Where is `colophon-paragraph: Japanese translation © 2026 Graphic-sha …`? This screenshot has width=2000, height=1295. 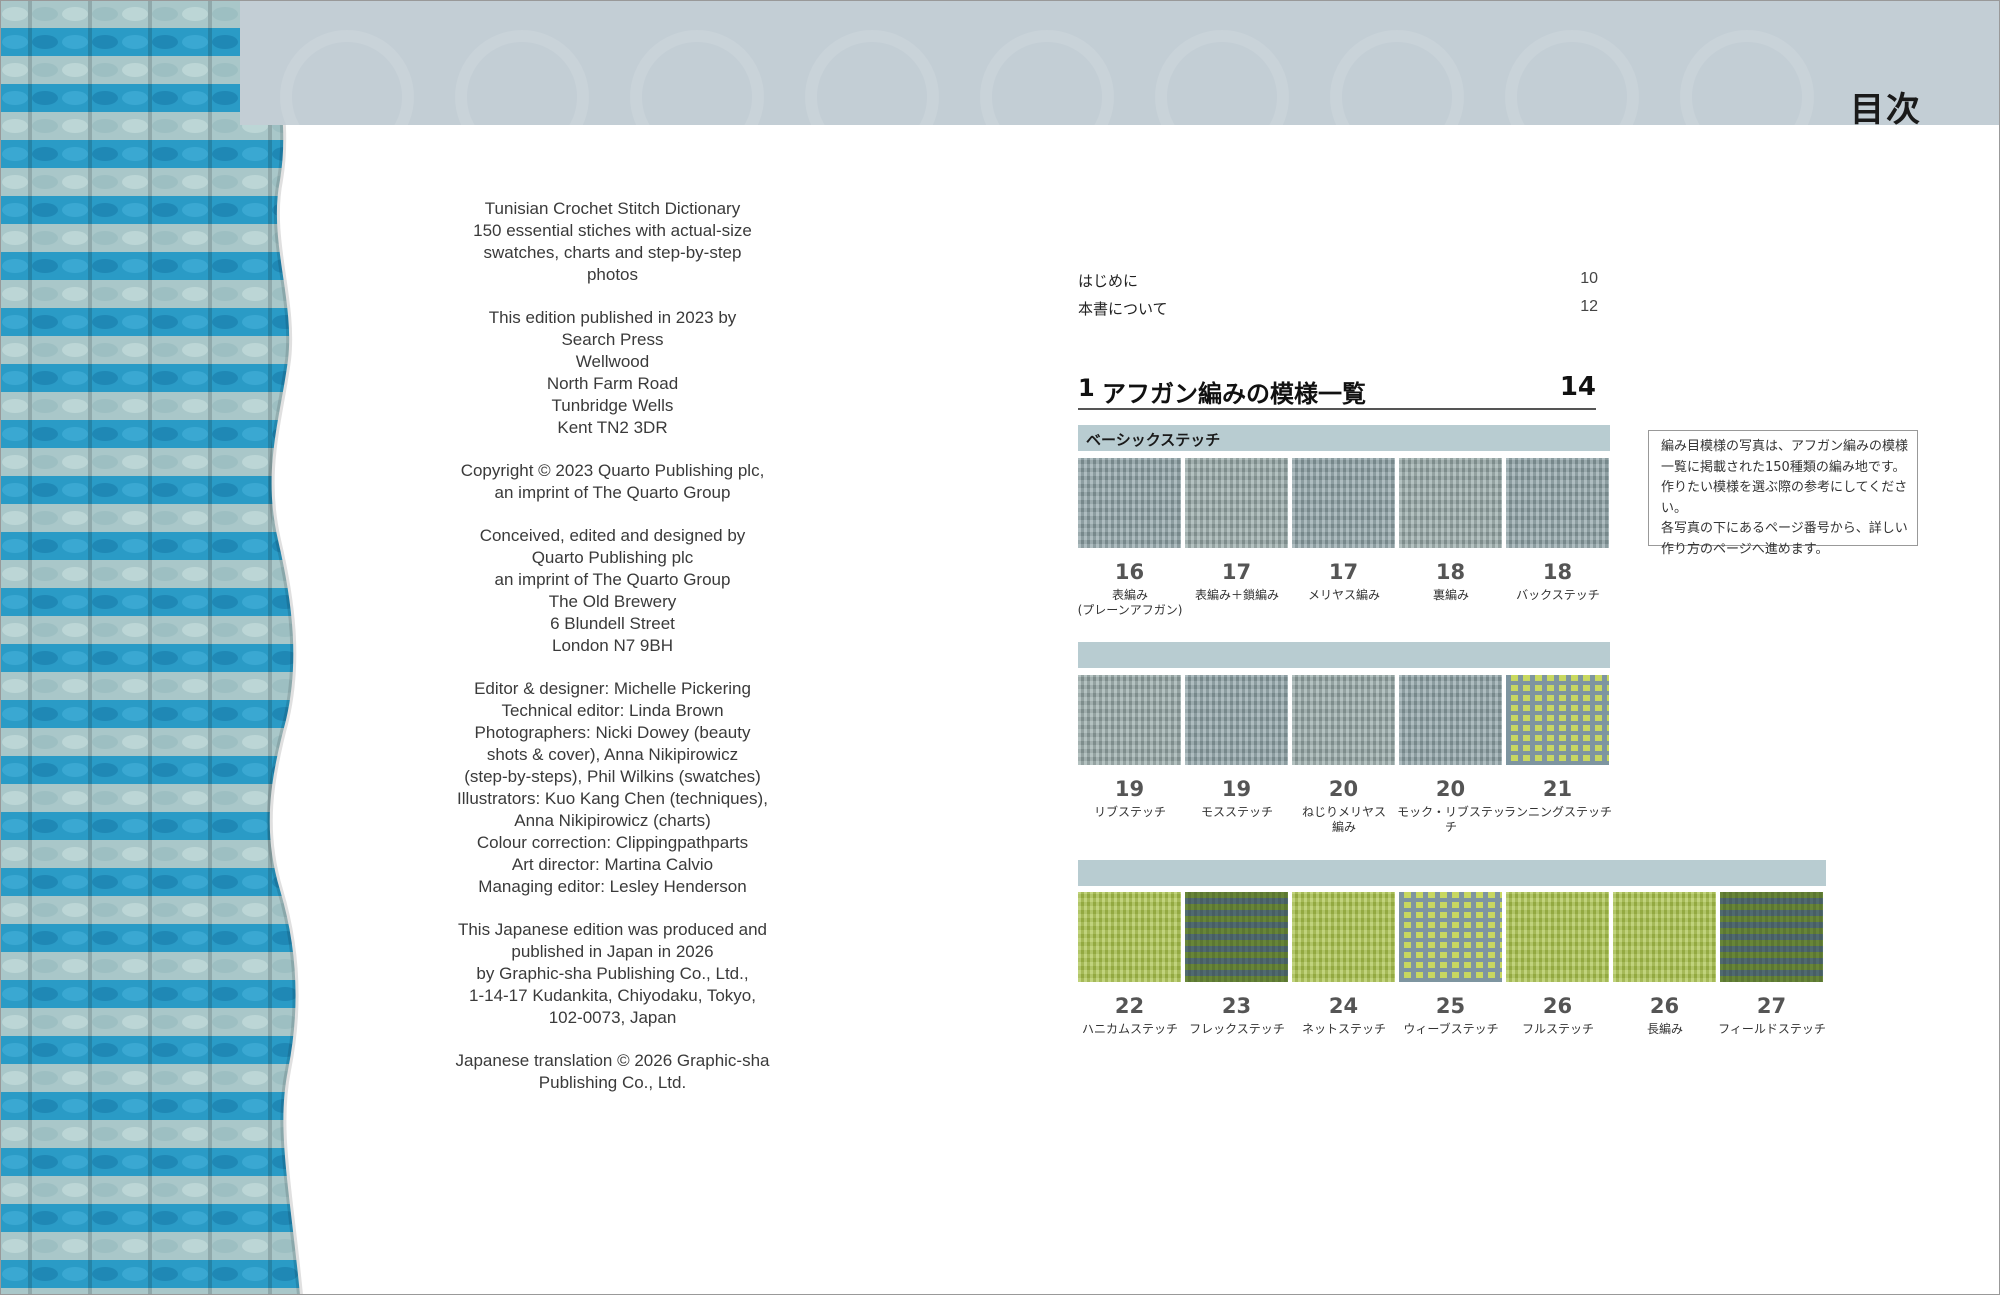
colophon-paragraph: Japanese translation © 2026 Graphic-sha … is located at coordinates (612, 1071).